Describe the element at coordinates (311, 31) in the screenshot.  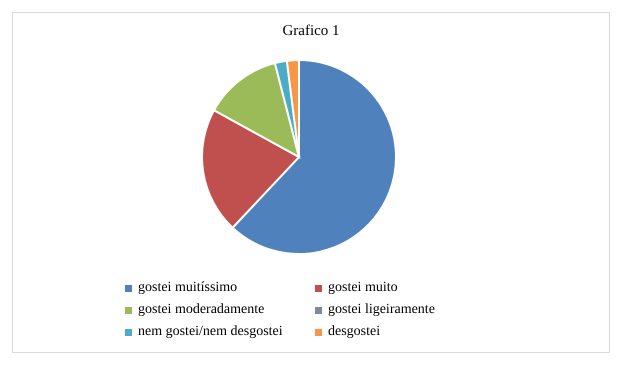
I see `chart-title: Grafico 1` at that location.